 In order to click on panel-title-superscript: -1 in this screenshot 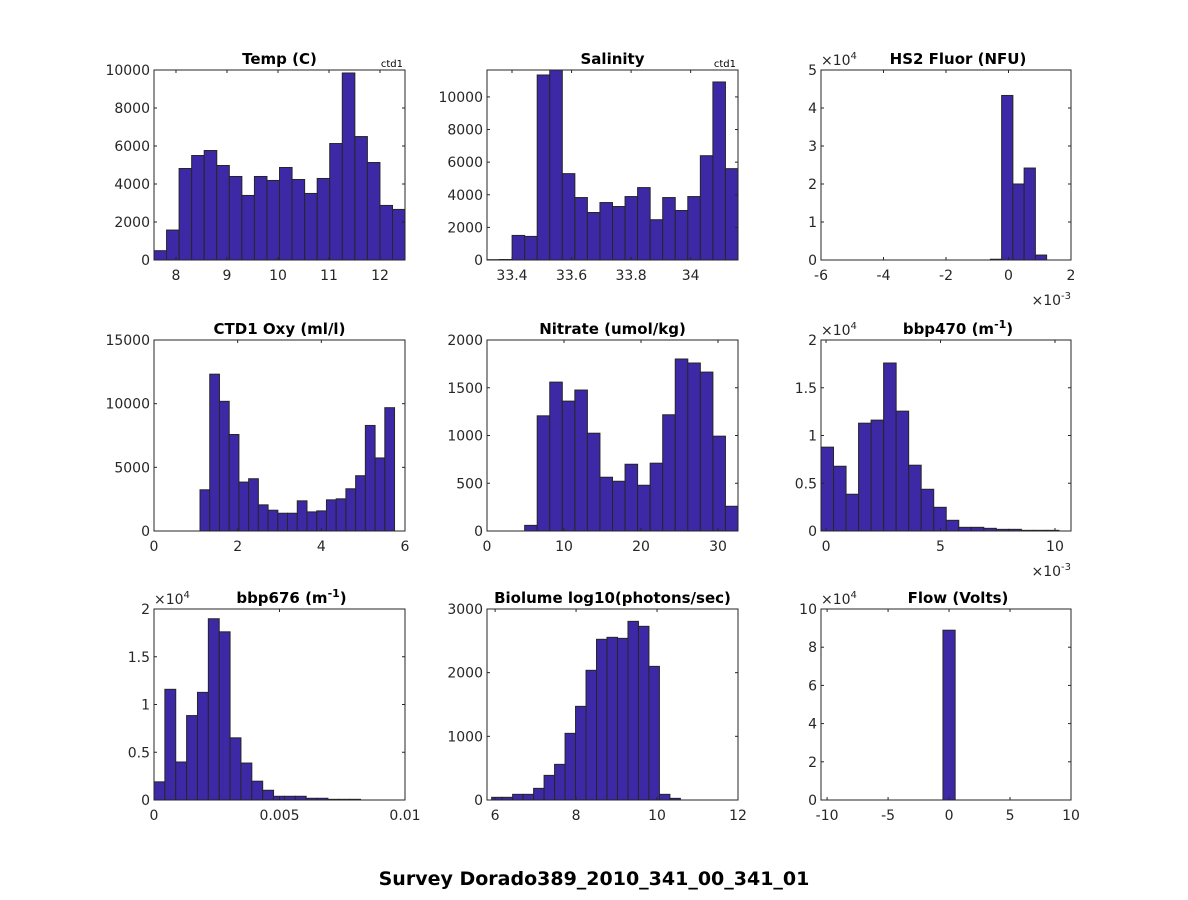, I will do `click(1000, 324)`.